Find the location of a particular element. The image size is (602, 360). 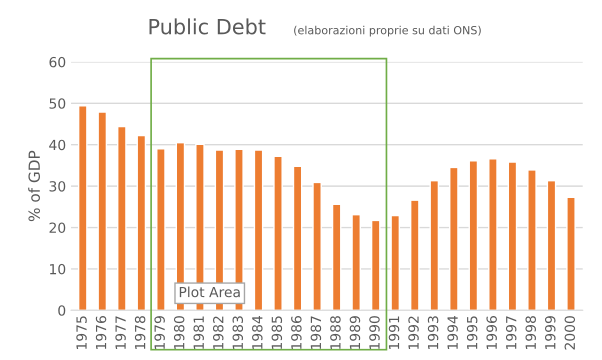

y-axis-title: % of GDP is located at coordinates (34, 186).